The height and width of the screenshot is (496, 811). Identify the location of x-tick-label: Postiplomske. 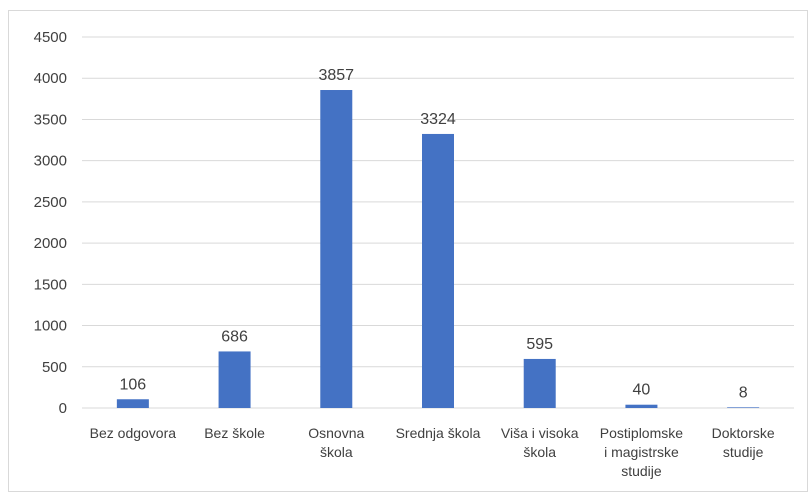
(641, 433).